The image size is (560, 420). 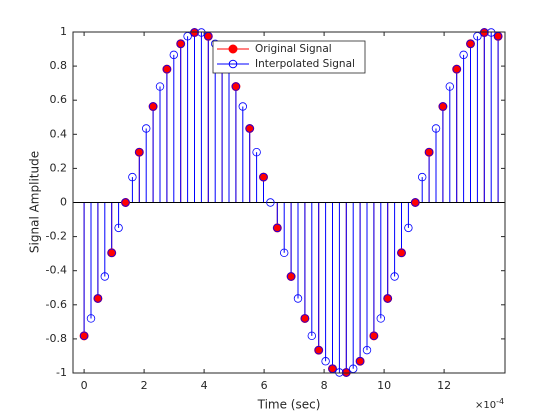 What do you see at coordinates (59, 167) in the screenshot?
I see `y-tick-label: 0.2` at bounding box center [59, 167].